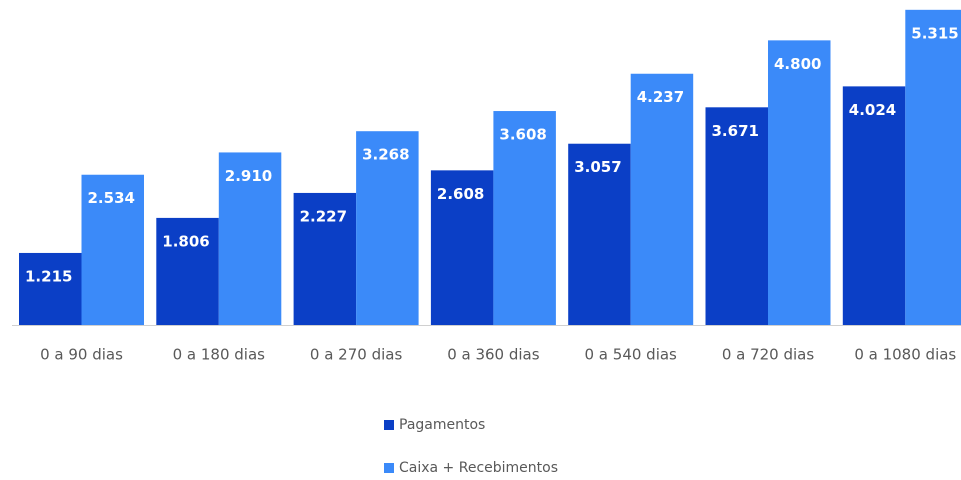 The image size is (961, 480). What do you see at coordinates (460, 194) in the screenshot?
I see `value-label: 2.608` at bounding box center [460, 194].